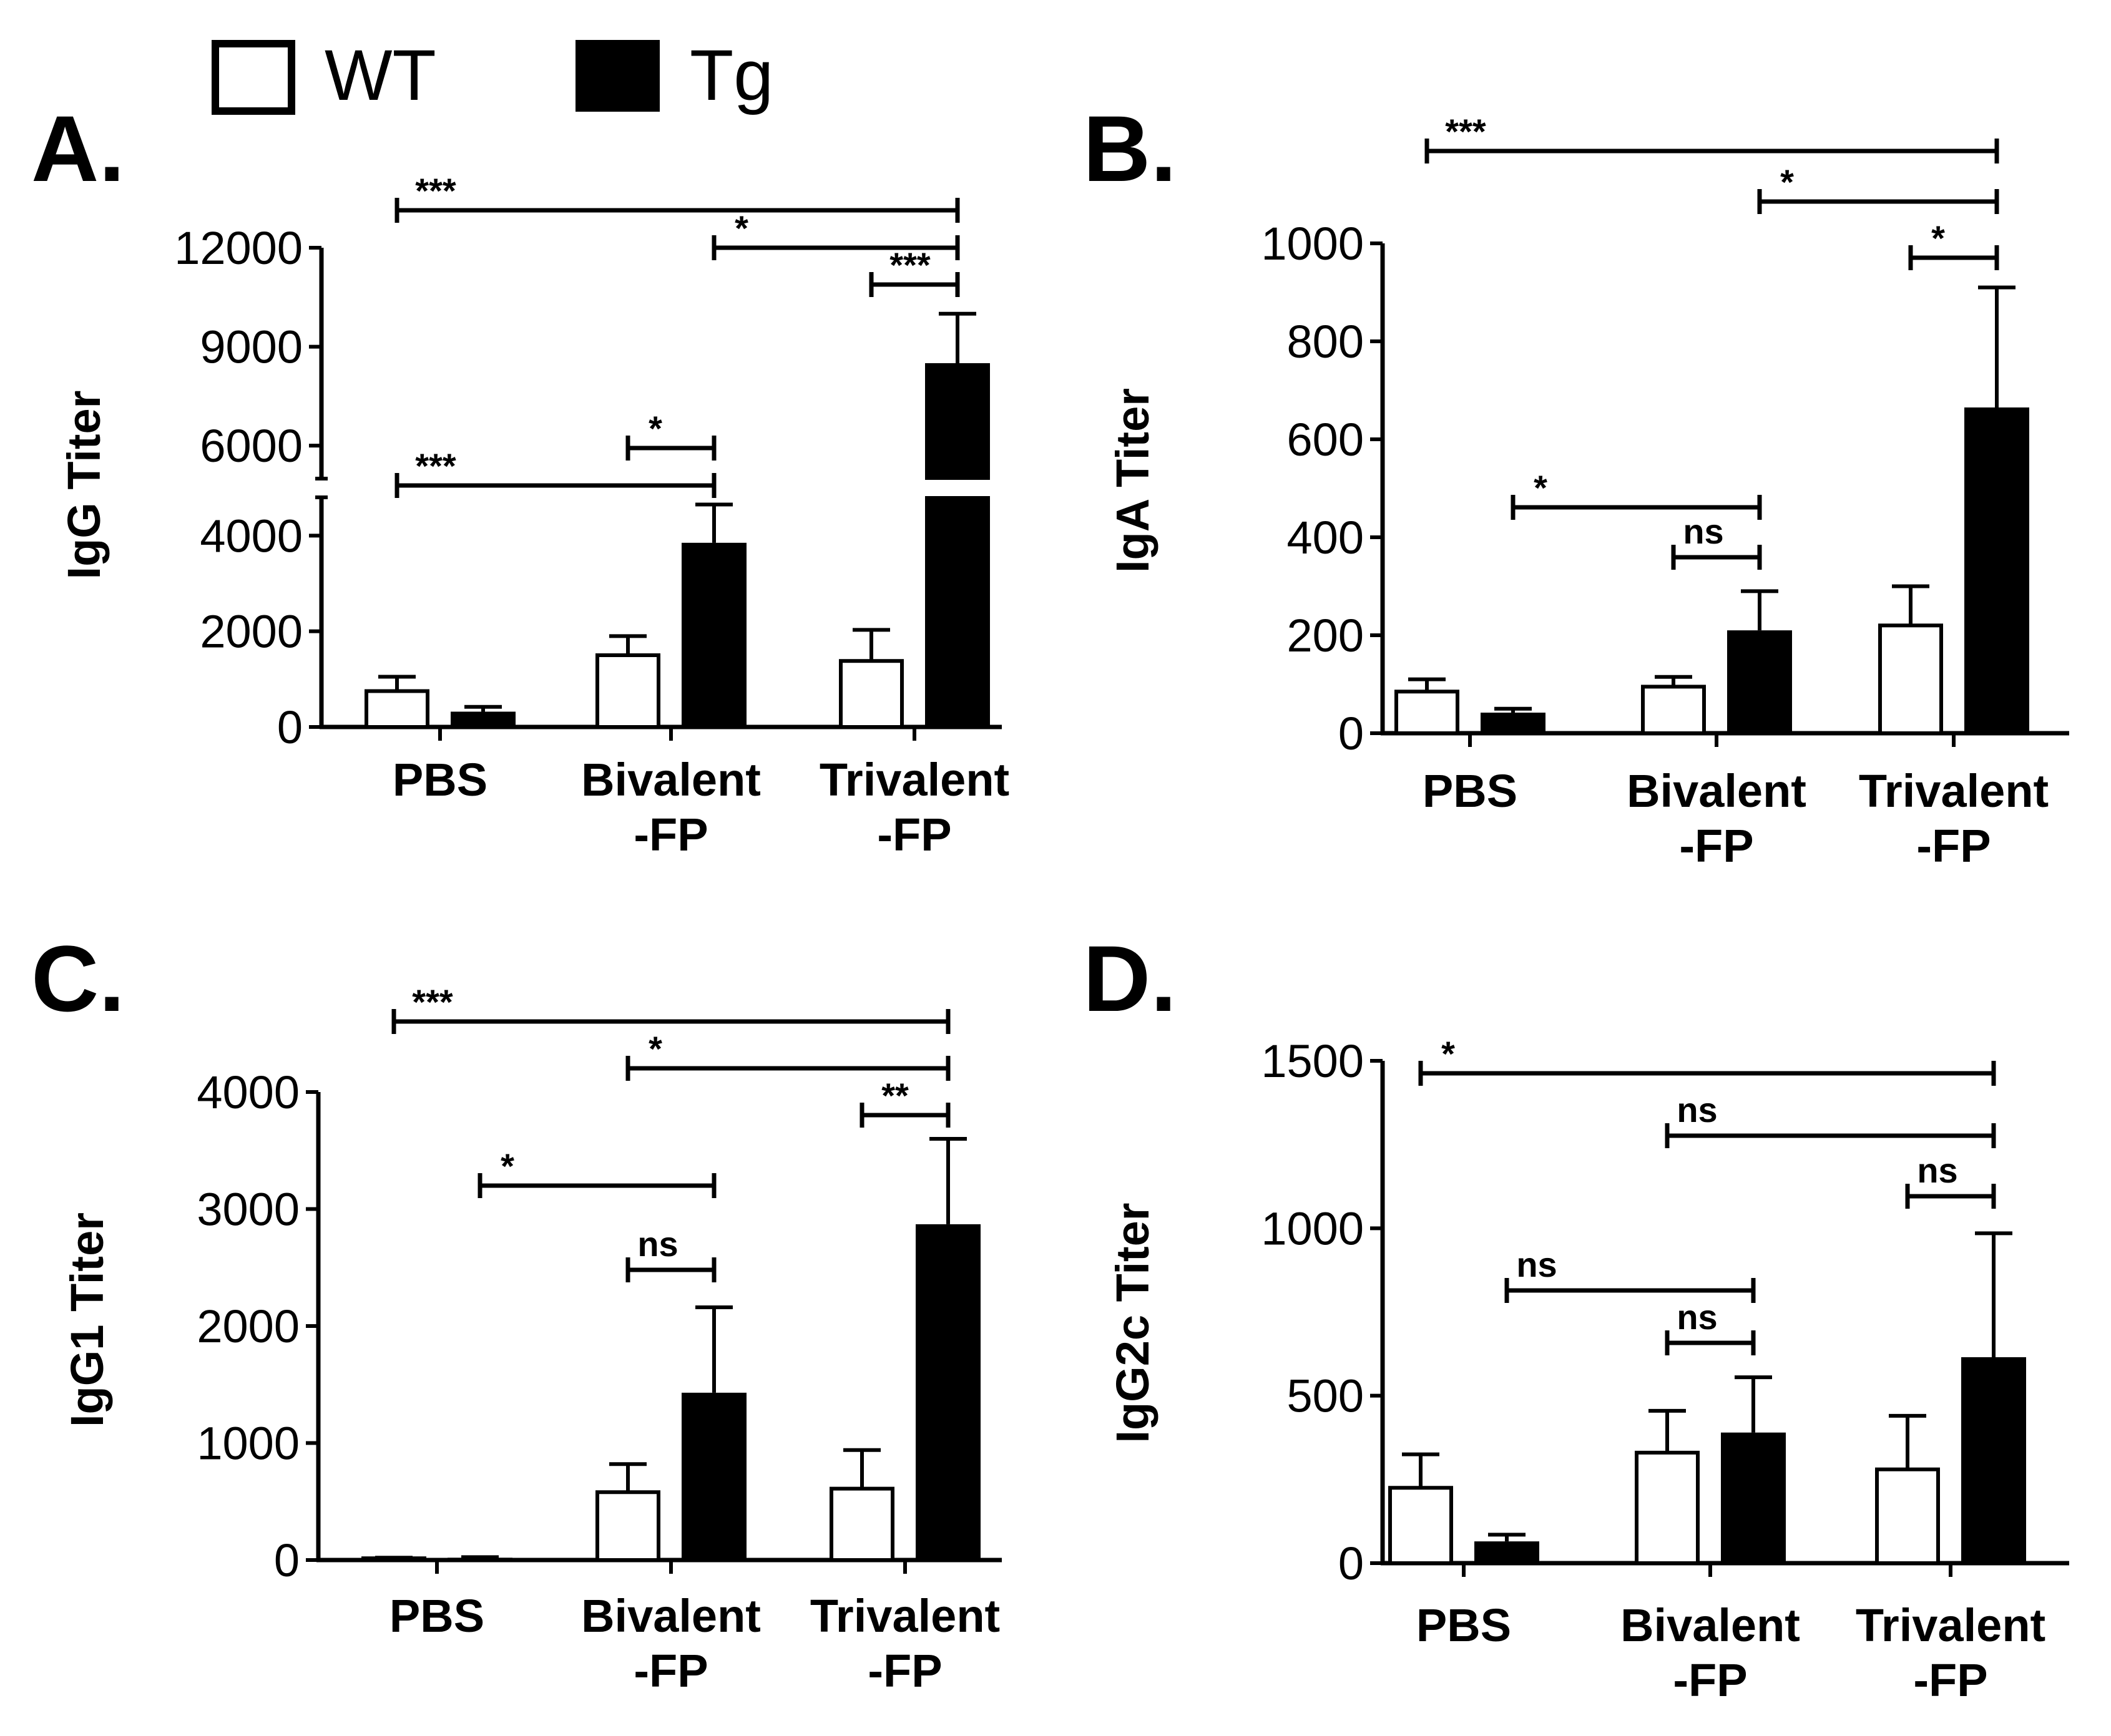 The width and height of the screenshot is (2111, 1736). I want to click on panel-letter: B., so click(1130, 148).